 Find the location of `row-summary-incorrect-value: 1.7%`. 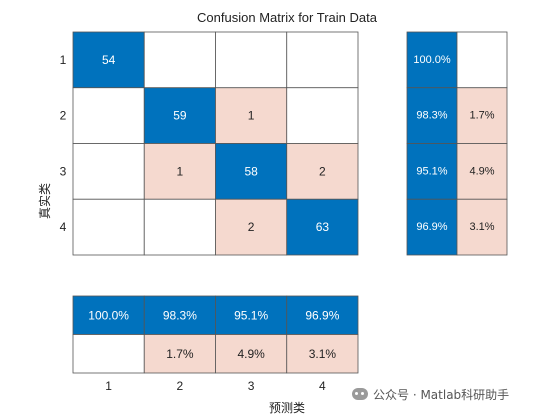

row-summary-incorrect-value: 1.7% is located at coordinates (481, 116).